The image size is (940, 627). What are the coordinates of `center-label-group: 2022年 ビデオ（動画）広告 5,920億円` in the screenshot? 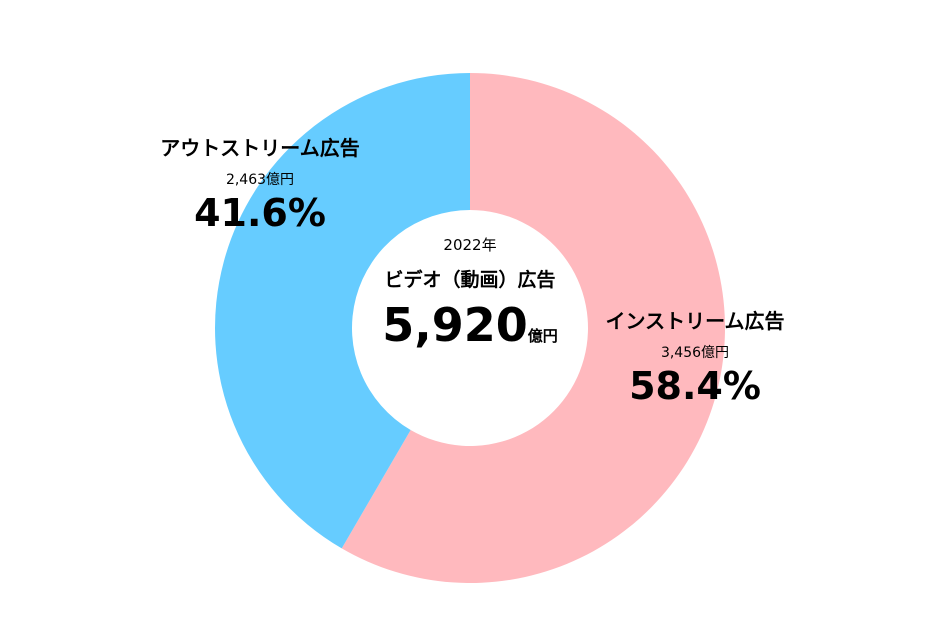 It's located at (470, 293).